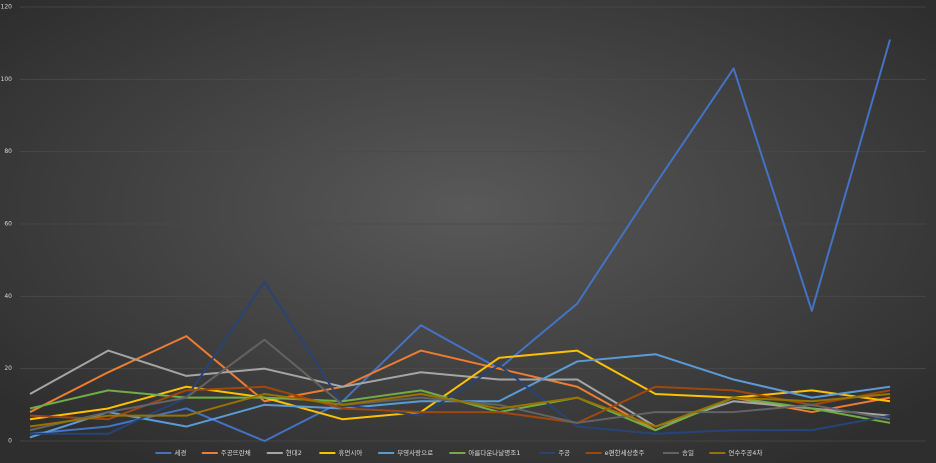 The width and height of the screenshot is (936, 463). I want to click on legend-label: 휴먼시아, so click(350, 452).